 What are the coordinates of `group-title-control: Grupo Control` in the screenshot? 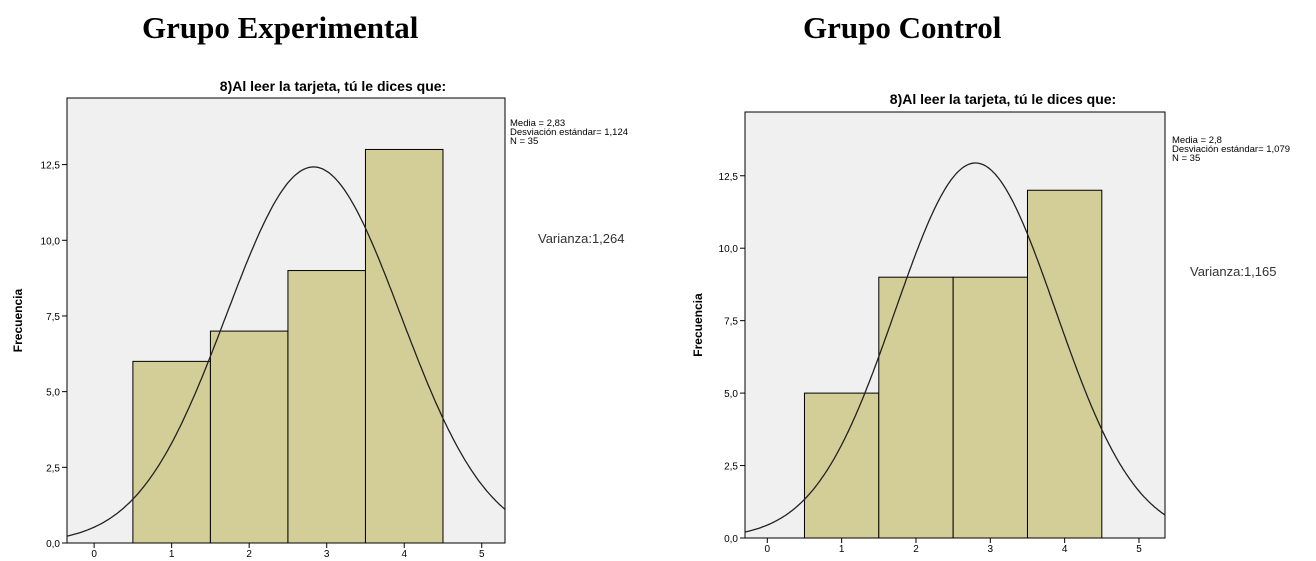 It's located at (902, 27).